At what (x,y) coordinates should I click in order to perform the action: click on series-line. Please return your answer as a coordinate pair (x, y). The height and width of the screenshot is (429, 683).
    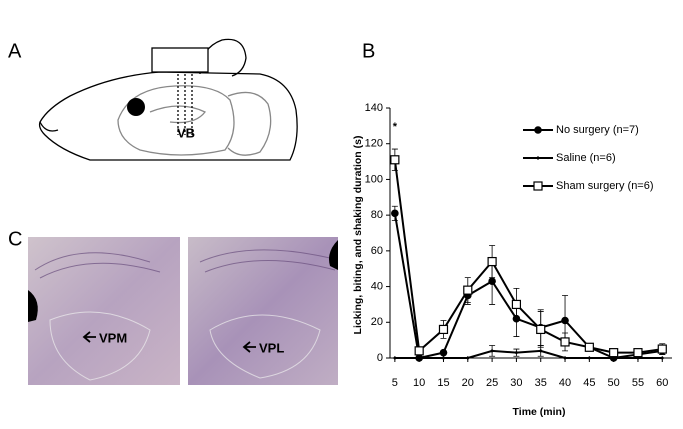
    Looking at the image, I should click on (528, 354).